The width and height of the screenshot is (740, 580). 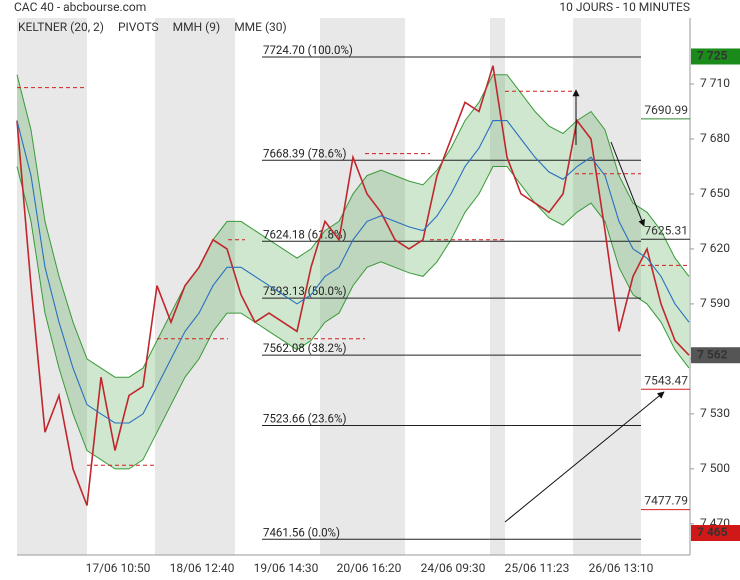 What do you see at coordinates (138, 27) in the screenshot?
I see `legend-entry: PIVOTS` at bounding box center [138, 27].